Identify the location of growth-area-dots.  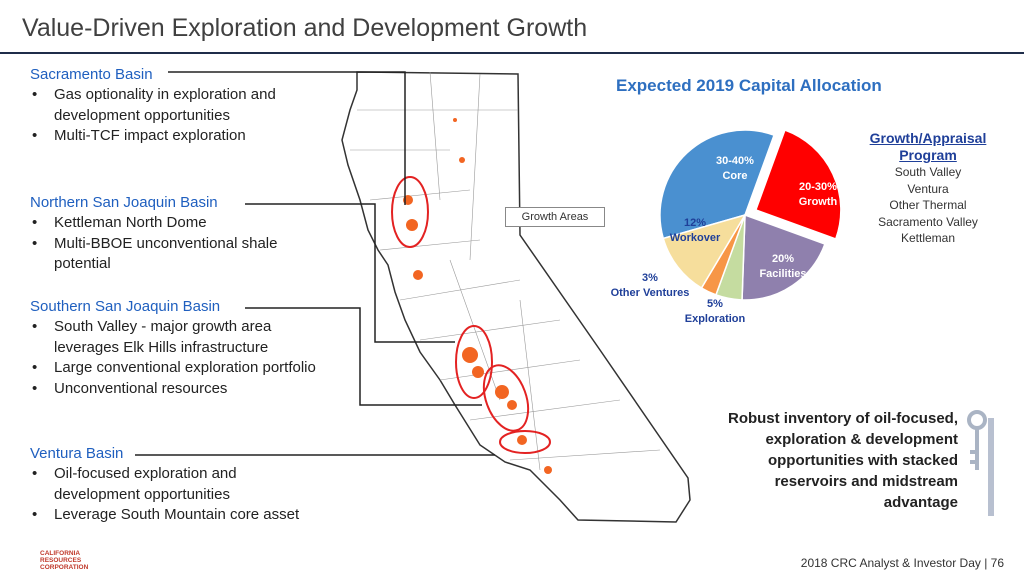
(477, 296).